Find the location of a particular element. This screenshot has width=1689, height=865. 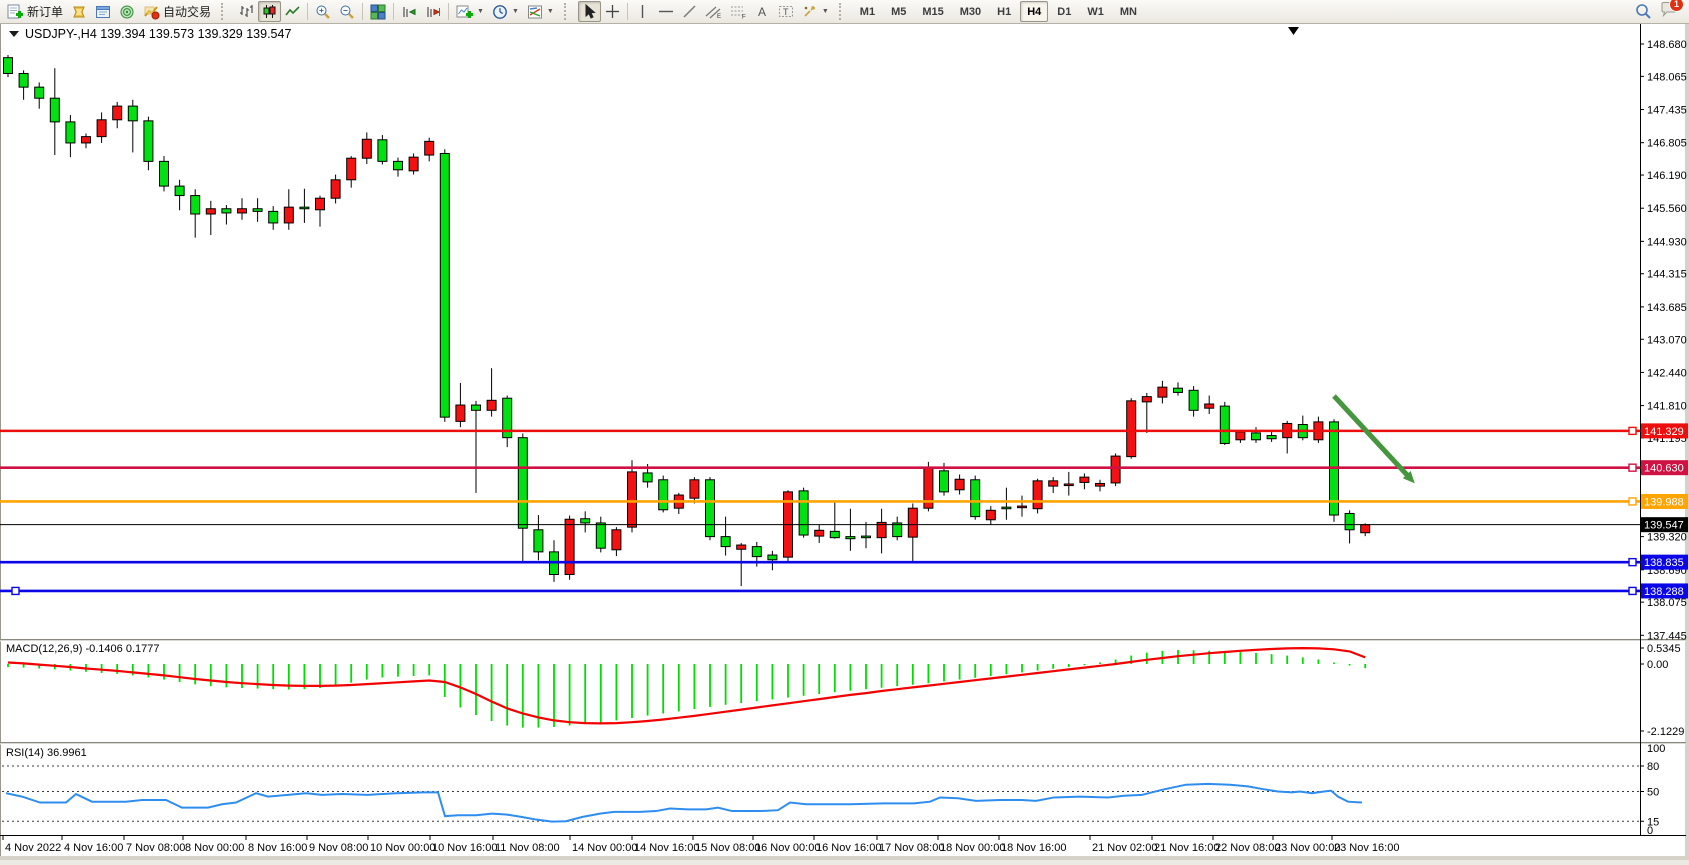

notifications-button: 1 is located at coordinates (1672, 11).